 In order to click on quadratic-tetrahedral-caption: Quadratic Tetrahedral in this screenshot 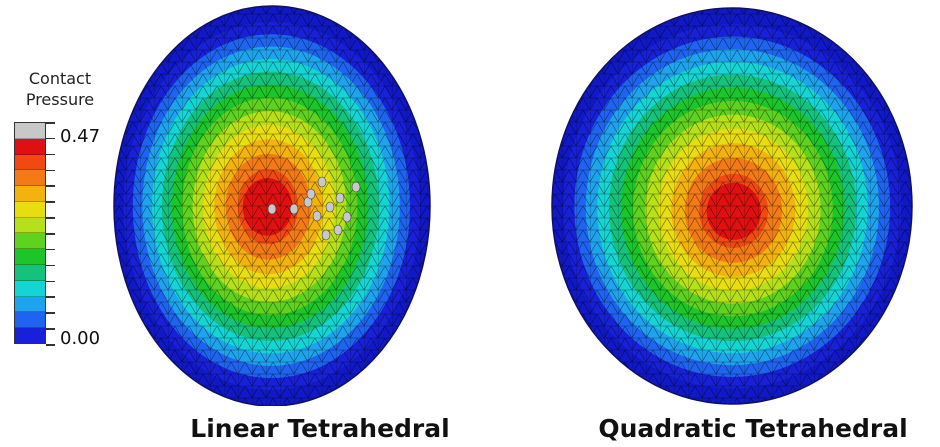, I will do `click(753, 428)`.